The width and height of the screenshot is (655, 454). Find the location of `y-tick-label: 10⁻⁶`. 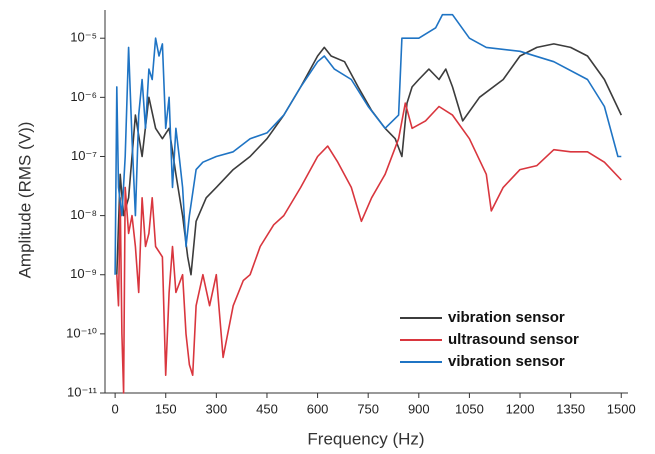

y-tick-label: 10⁻⁶ is located at coordinates (83, 96).